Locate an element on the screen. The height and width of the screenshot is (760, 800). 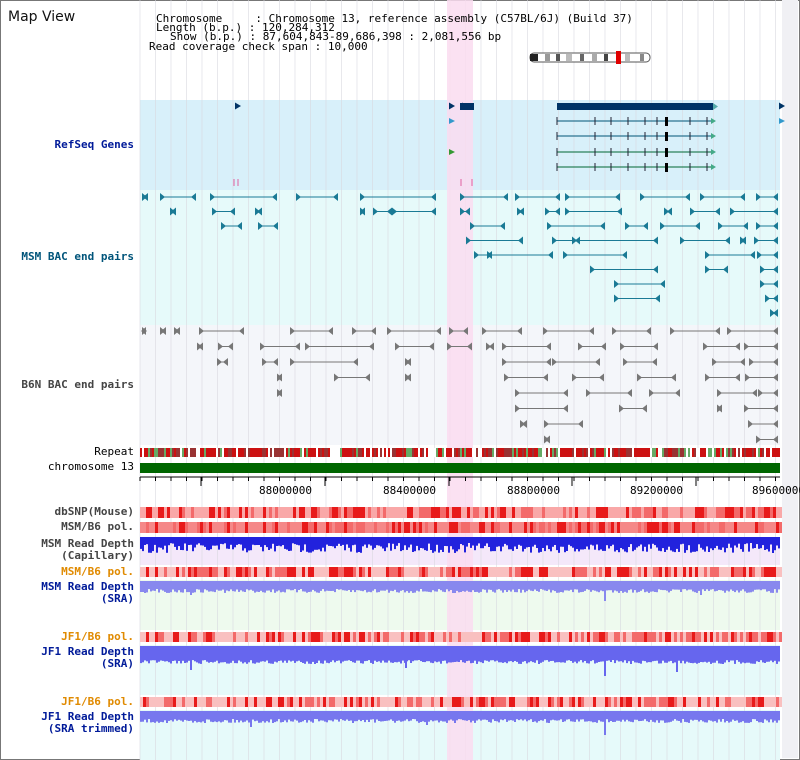
track-label-refseq-genes: RefSeq Genes is located at coordinates (94, 144).